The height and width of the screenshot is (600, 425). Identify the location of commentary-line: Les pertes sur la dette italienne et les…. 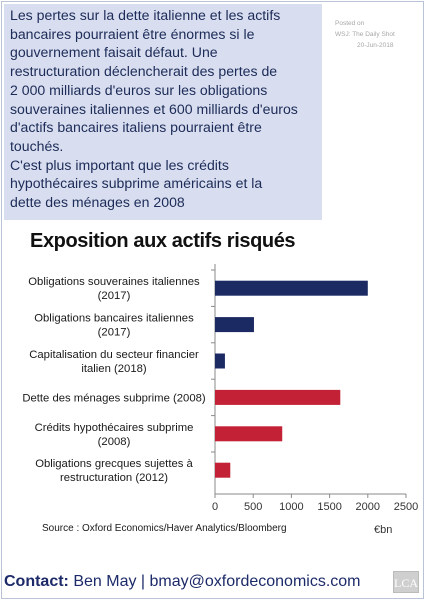
(145, 15).